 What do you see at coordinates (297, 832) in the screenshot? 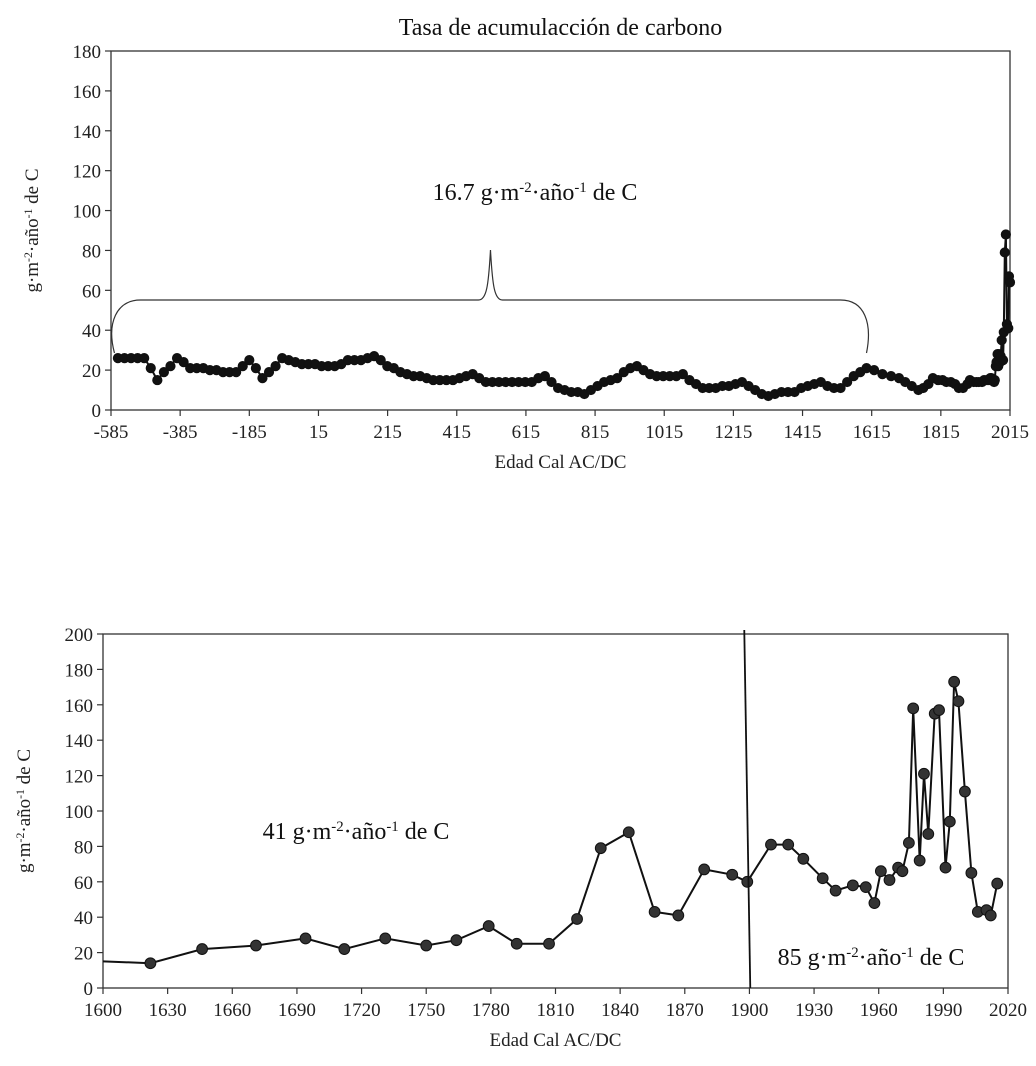
I see `text-part: 41 g·m` at bounding box center [297, 832].